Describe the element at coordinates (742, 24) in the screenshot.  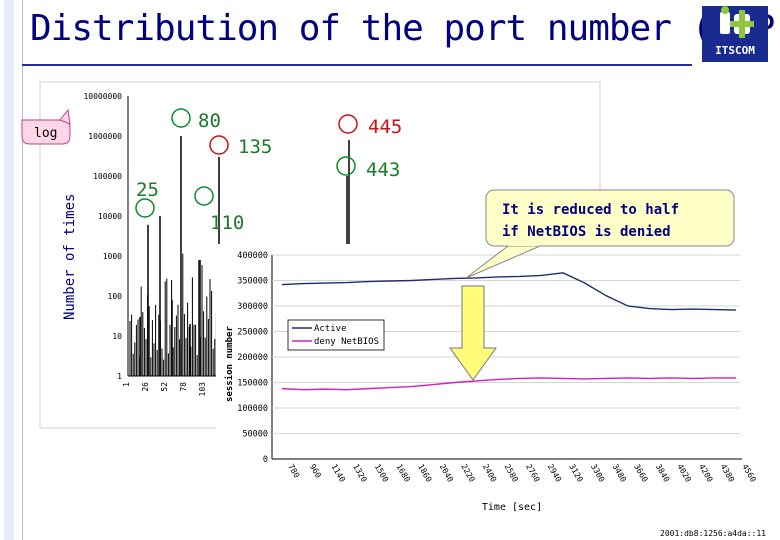
I see `logo-mark-plus-h` at that location.